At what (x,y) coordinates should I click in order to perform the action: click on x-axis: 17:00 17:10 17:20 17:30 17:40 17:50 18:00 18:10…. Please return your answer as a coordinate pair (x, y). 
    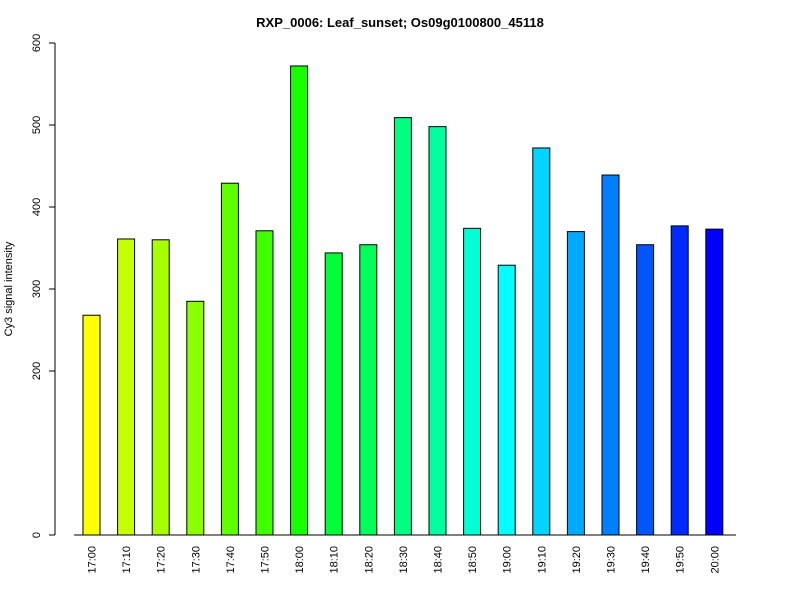
    Looking at the image, I should click on (405, 554).